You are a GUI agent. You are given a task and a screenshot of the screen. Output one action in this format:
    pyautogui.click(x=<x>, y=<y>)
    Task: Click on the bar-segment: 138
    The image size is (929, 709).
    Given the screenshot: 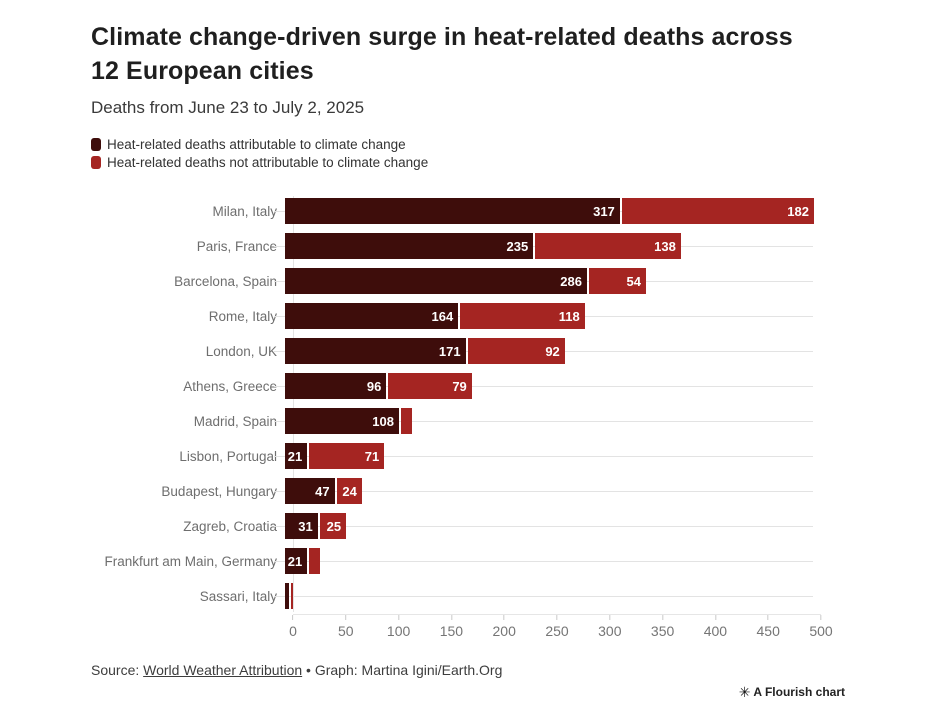 What is the action you would take?
    pyautogui.click(x=608, y=246)
    